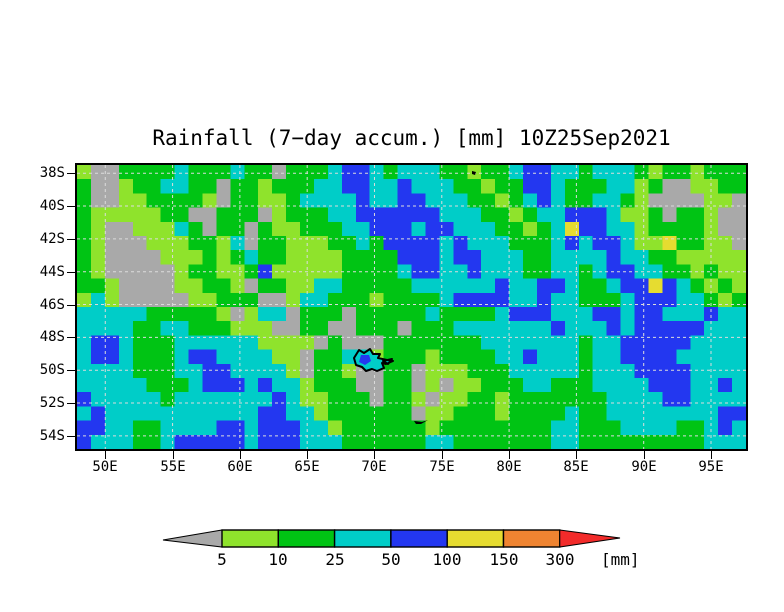  I want to click on colorbar-unit-label: [mm], so click(620, 559).